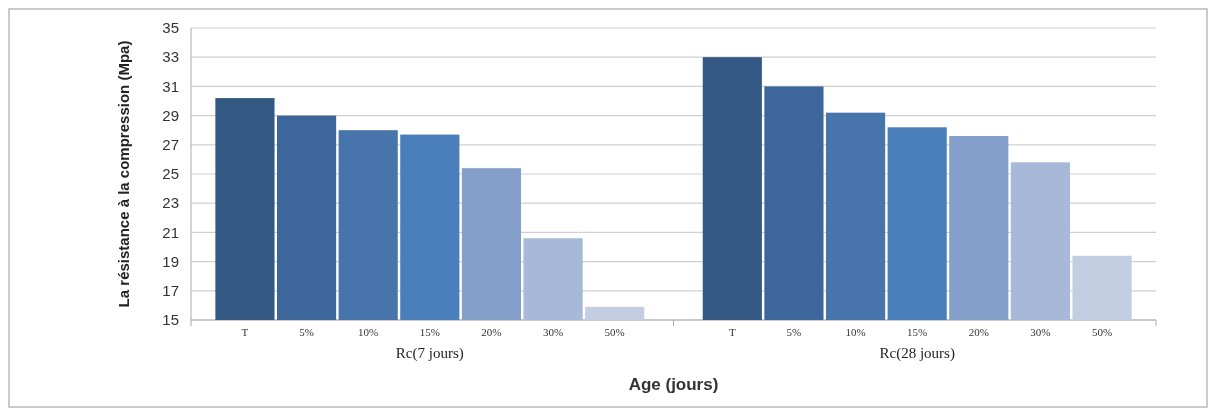 The width and height of the screenshot is (1218, 417). What do you see at coordinates (732, 332) in the screenshot?
I see `text: T` at bounding box center [732, 332].